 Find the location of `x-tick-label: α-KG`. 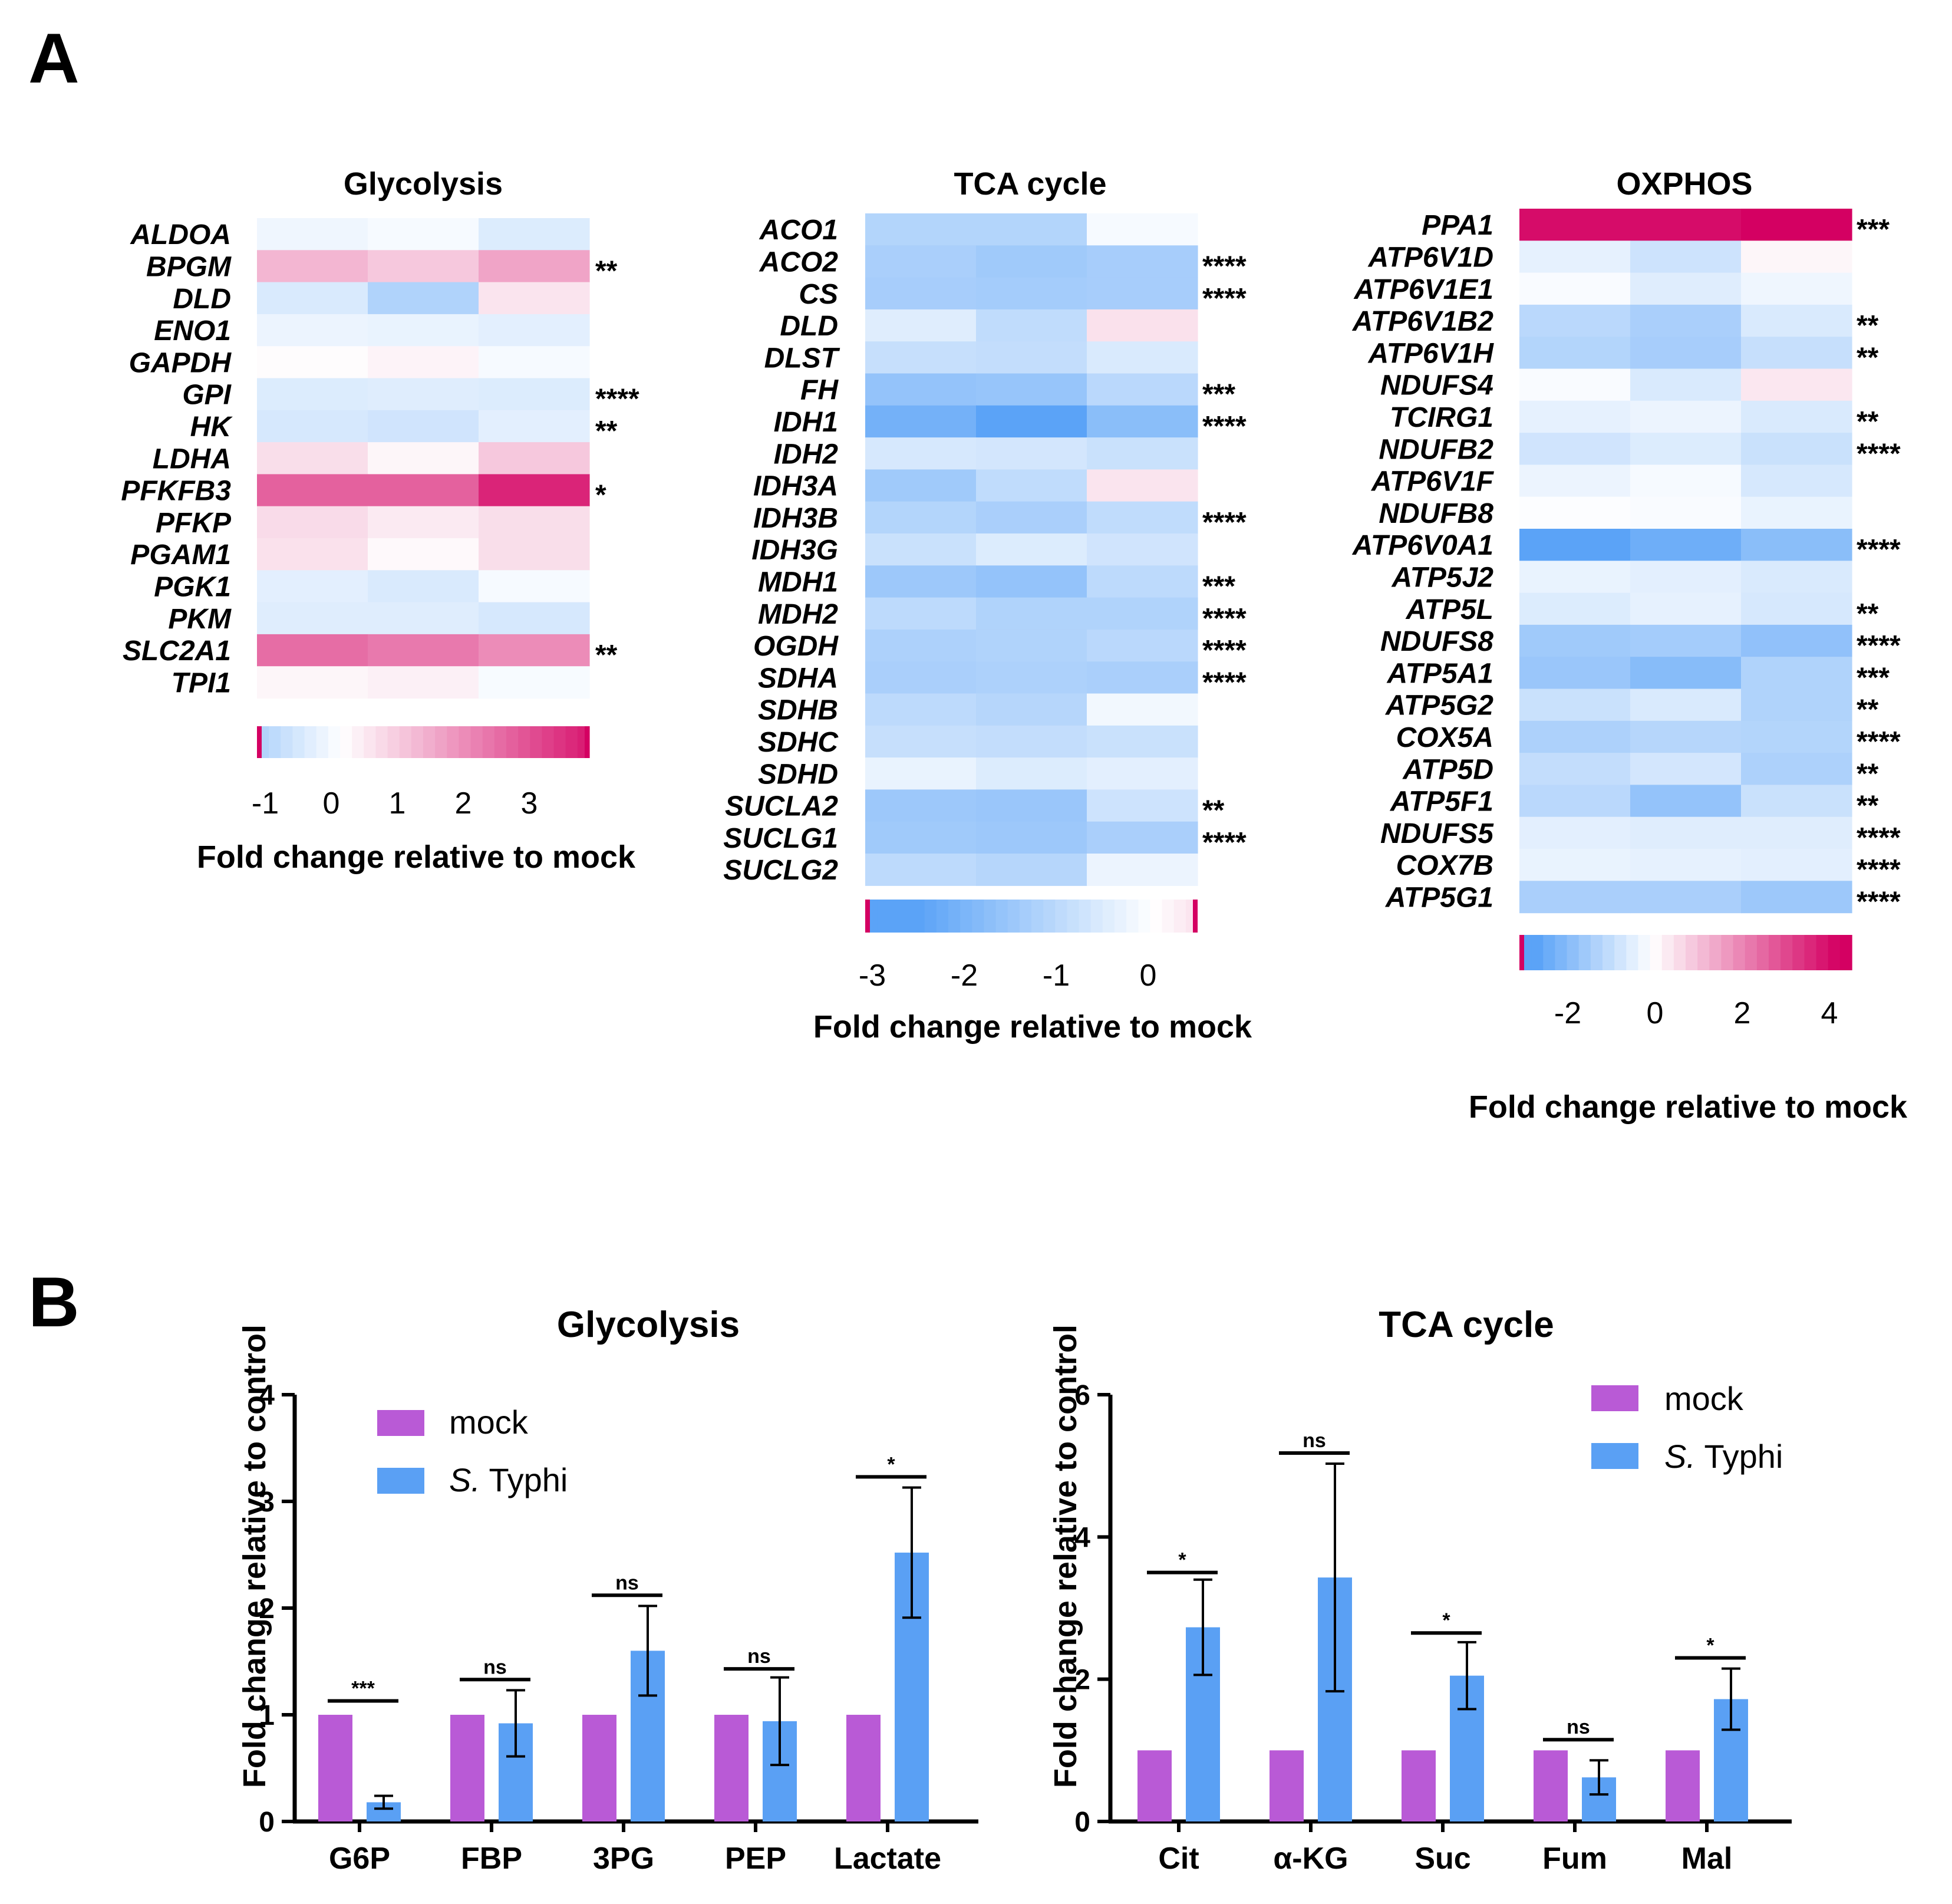

x-tick-label: α-KG is located at coordinates (1310, 1859).